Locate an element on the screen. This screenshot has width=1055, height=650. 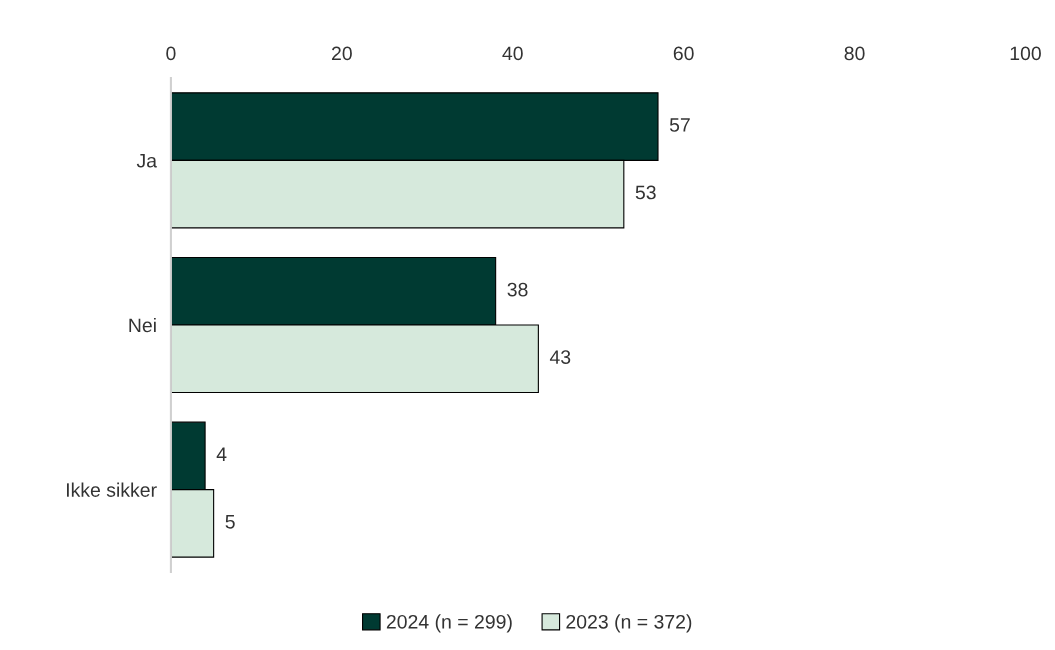
data-label: 5 is located at coordinates (230, 522).